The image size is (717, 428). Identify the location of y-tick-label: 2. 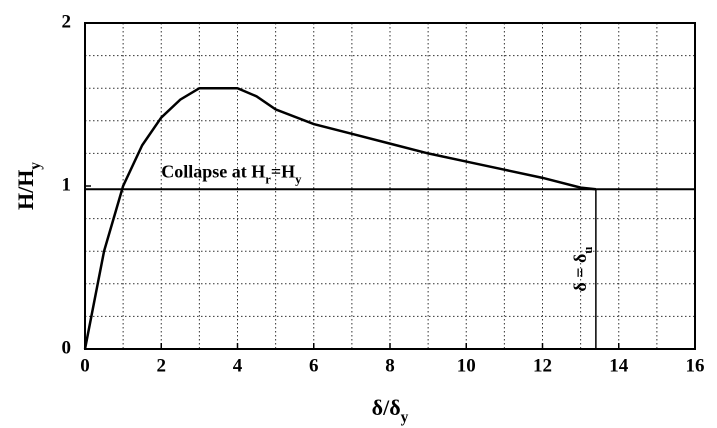
(67, 21).